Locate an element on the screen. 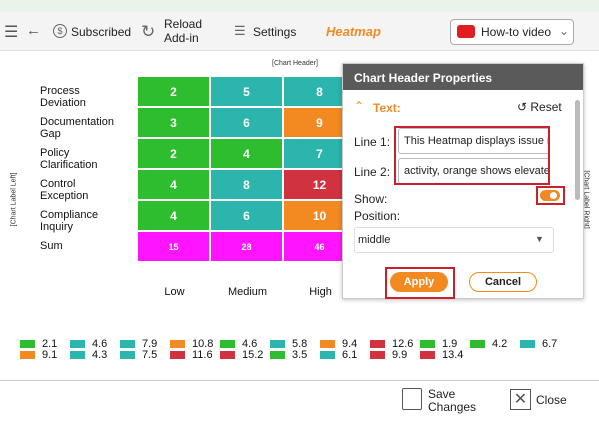 The image size is (599, 431). legend-value: 6.1 is located at coordinates (350, 355).